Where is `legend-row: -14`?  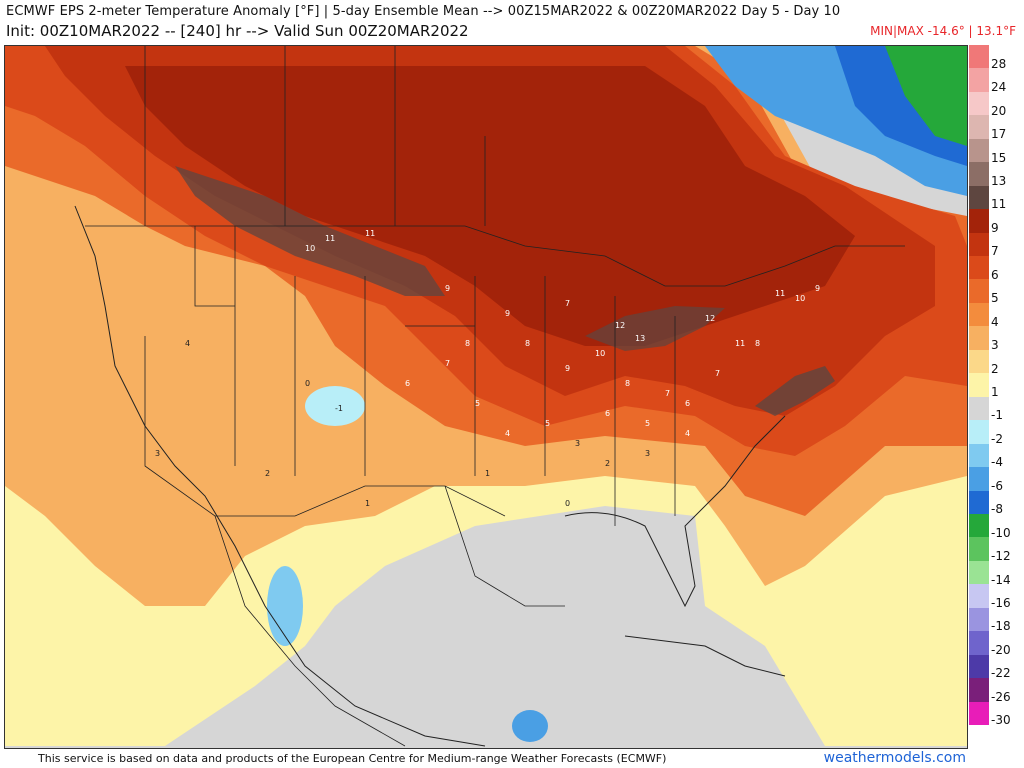 legend-row: -14 is located at coordinates (994, 573).